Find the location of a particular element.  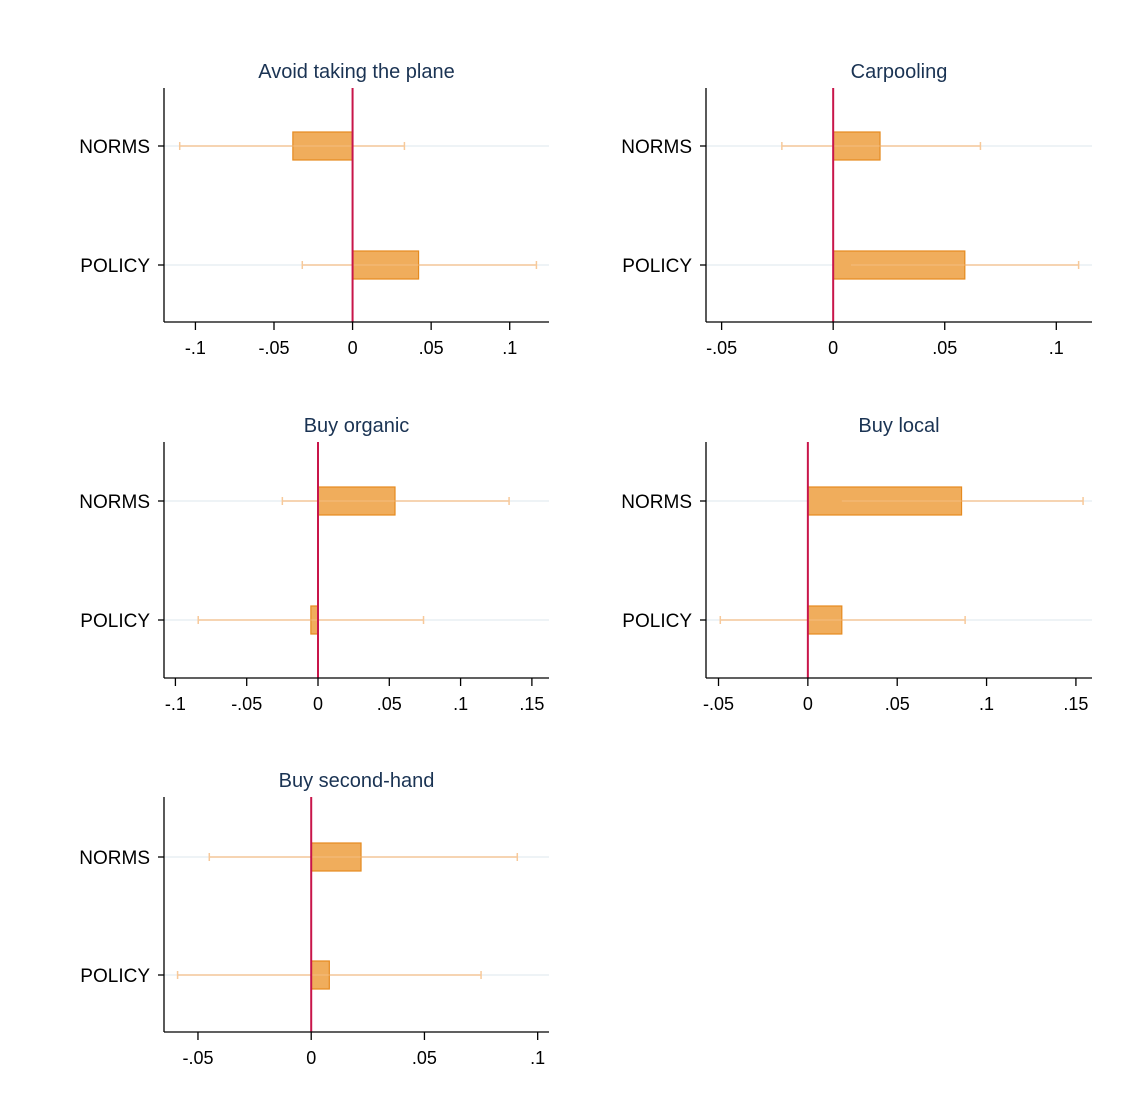

chart-title: Buy second-hand is located at coordinates (357, 781).